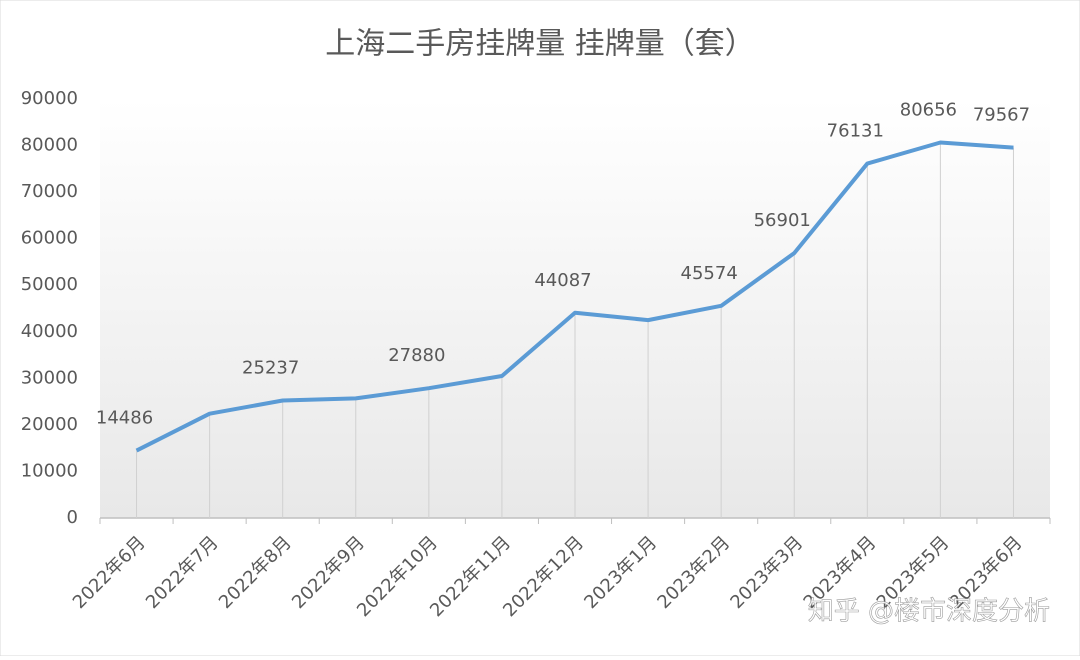 The image size is (1080, 660). I want to click on data-label: 27880, so click(416, 355).